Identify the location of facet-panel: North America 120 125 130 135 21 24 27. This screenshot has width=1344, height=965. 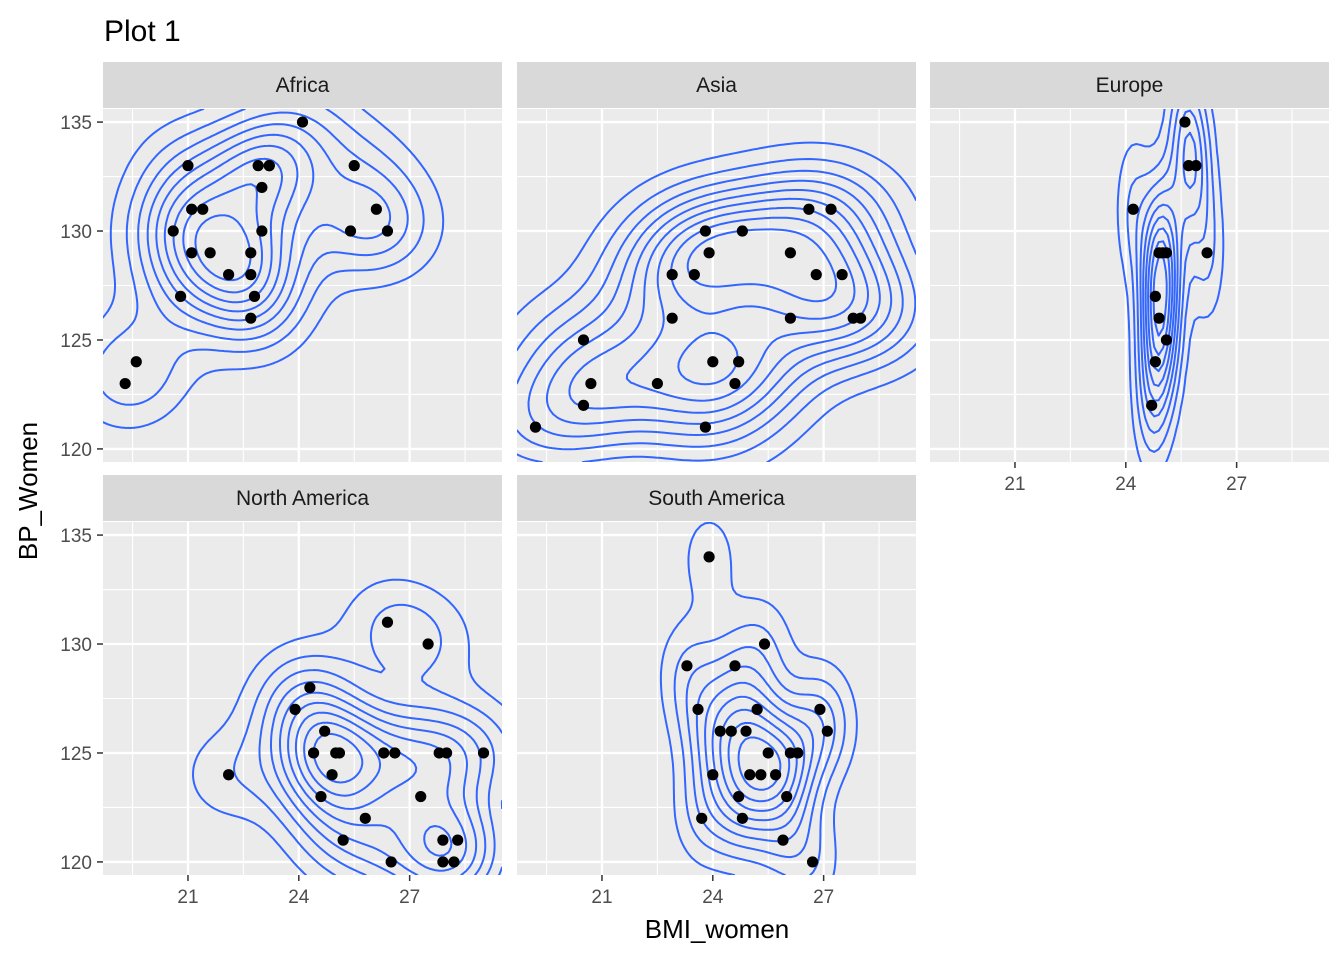
(281, 691).